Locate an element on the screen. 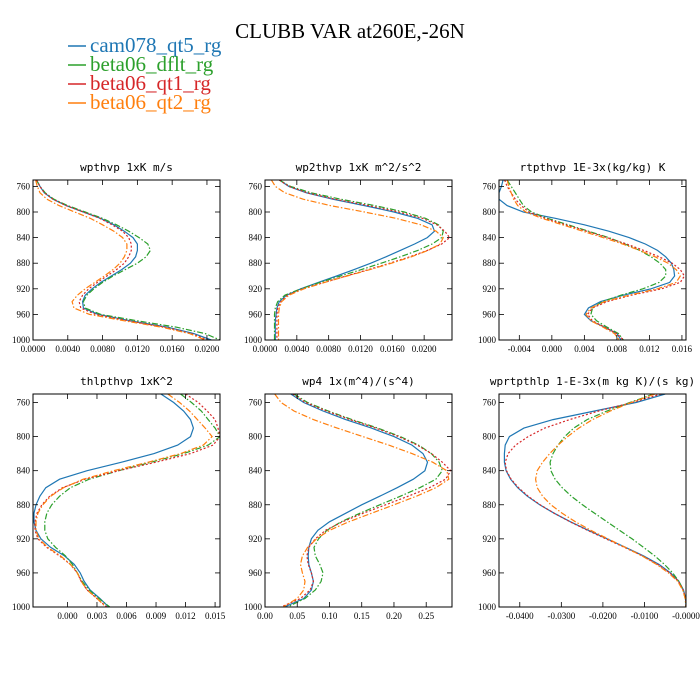  panel-title: wp2thvp 1xK m^2/s^2 is located at coordinates (359, 167).